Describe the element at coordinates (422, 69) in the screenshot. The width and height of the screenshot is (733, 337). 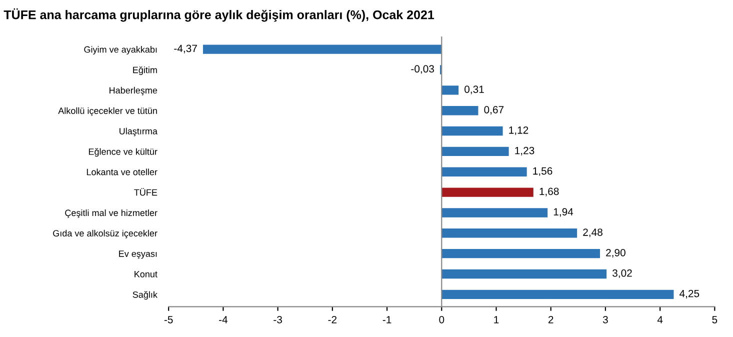
I see `data-label: -0,03` at that location.